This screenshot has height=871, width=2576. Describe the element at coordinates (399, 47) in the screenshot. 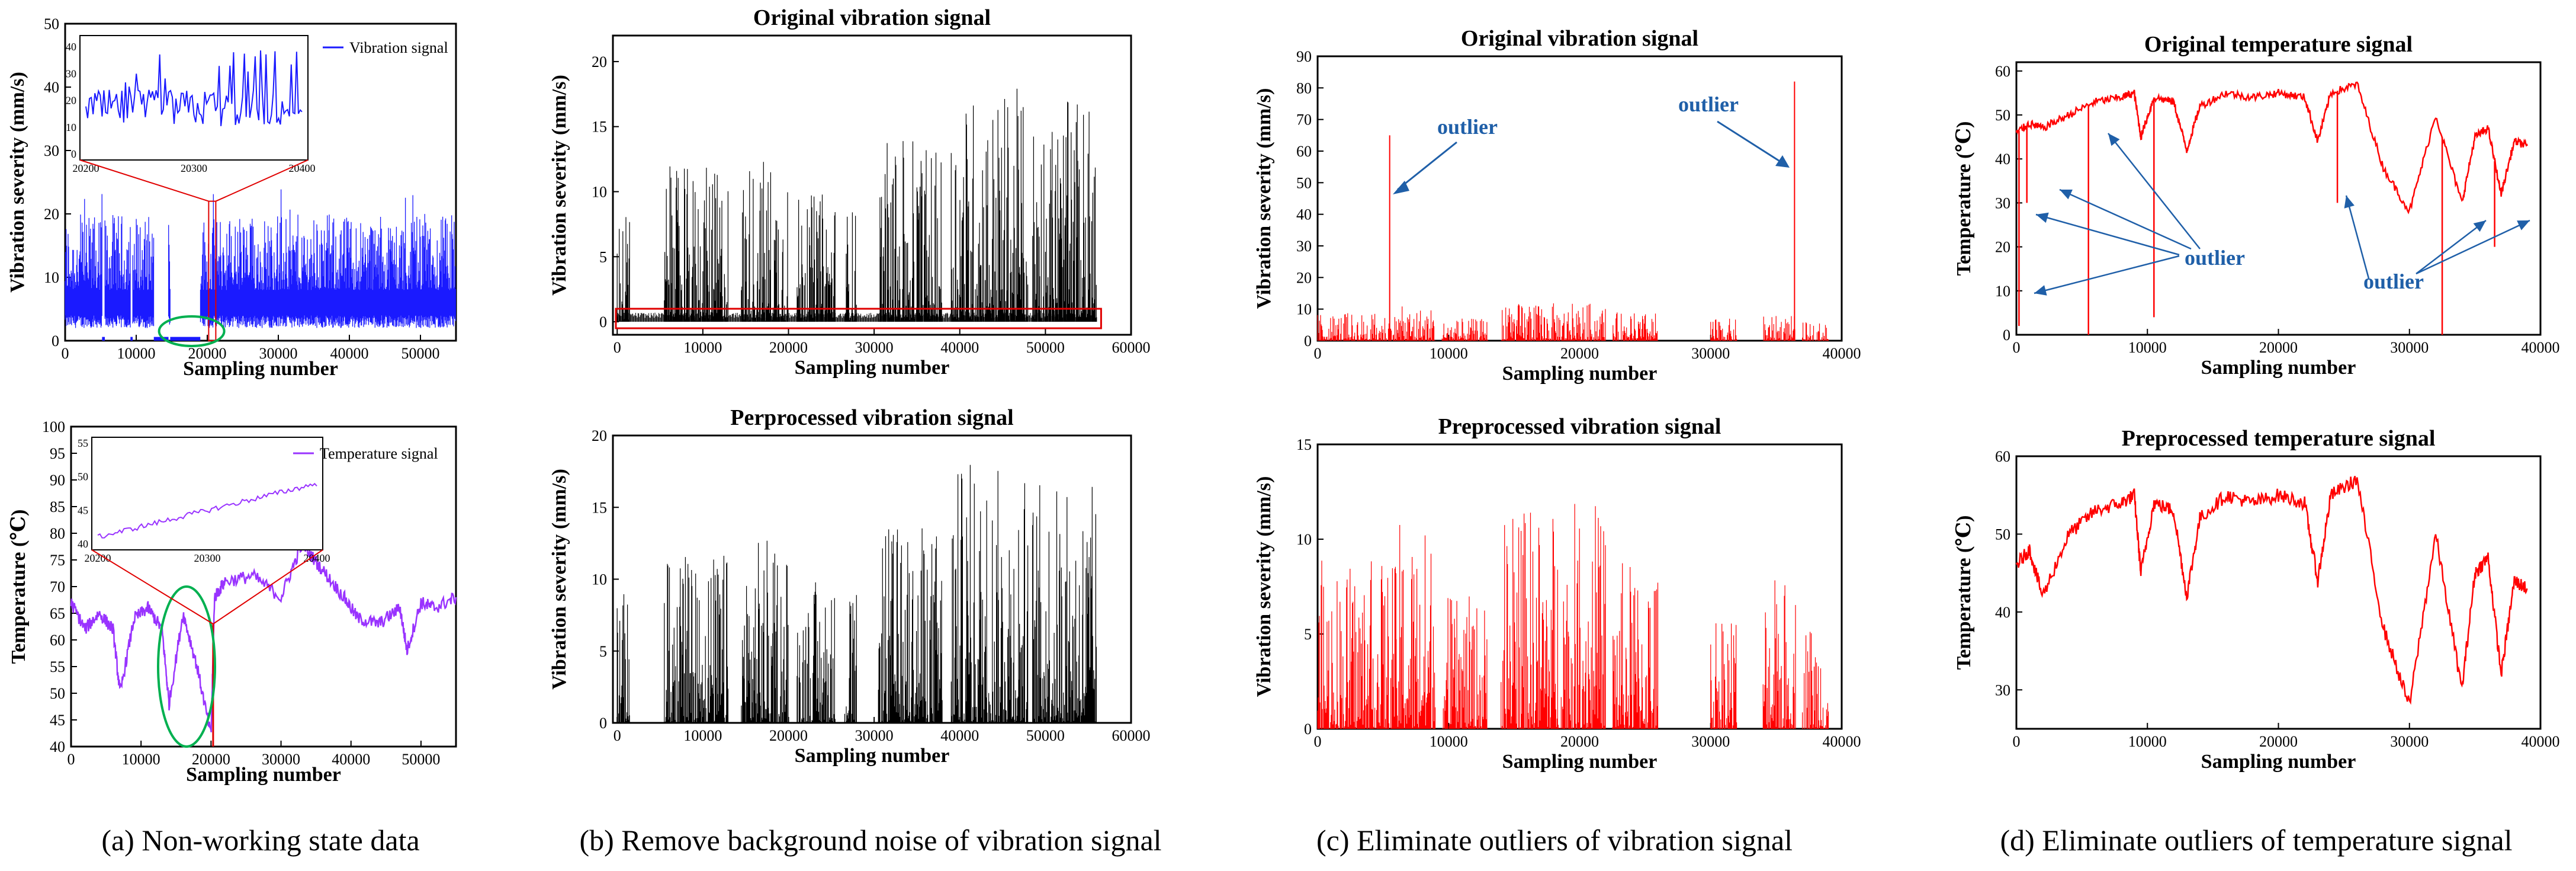

I see `legend-label: Vibration signal` at that location.